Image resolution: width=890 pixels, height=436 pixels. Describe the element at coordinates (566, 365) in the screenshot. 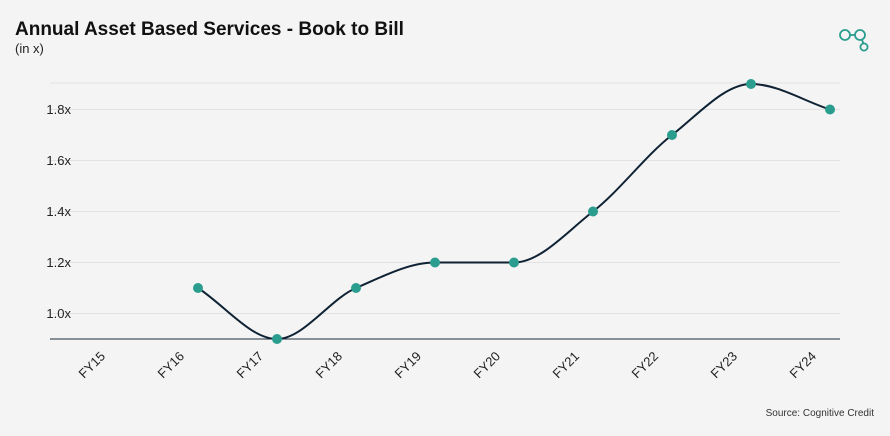

I see `x-tick-label: FY21` at that location.